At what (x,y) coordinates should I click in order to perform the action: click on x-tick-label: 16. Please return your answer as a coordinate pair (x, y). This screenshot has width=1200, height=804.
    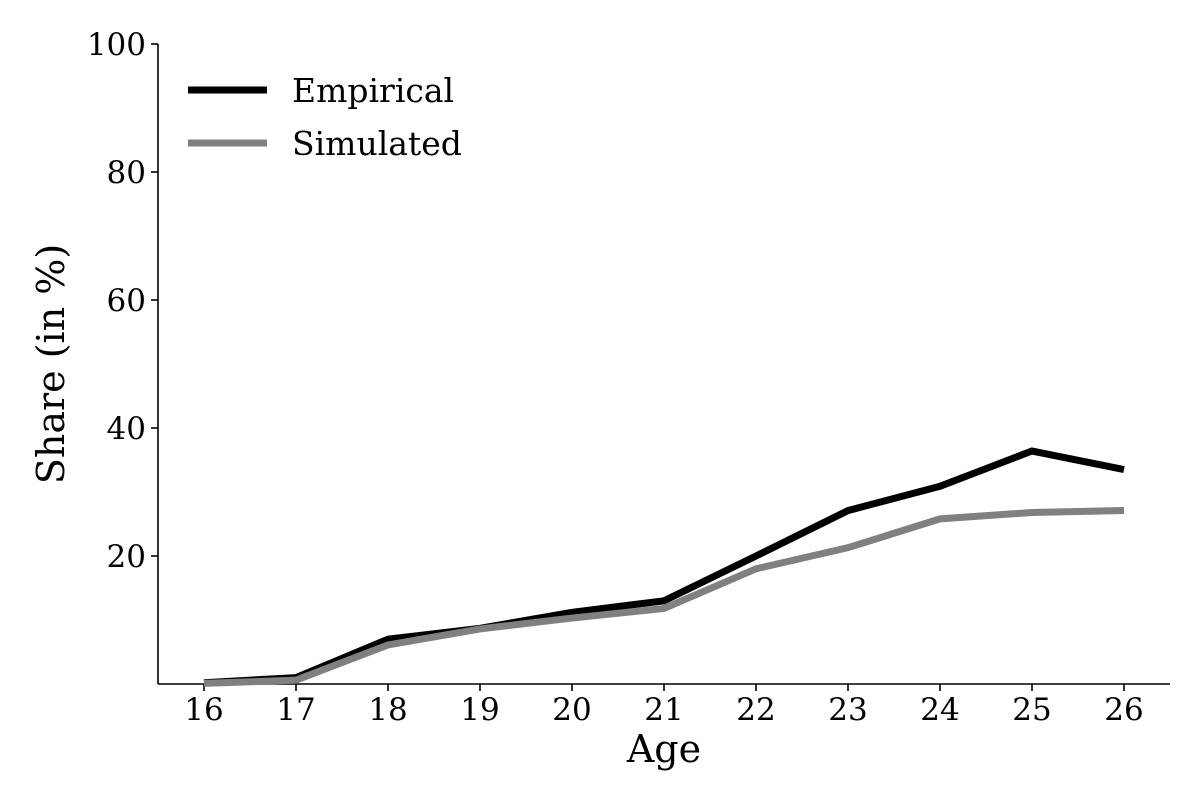
    Looking at the image, I should click on (203, 710).